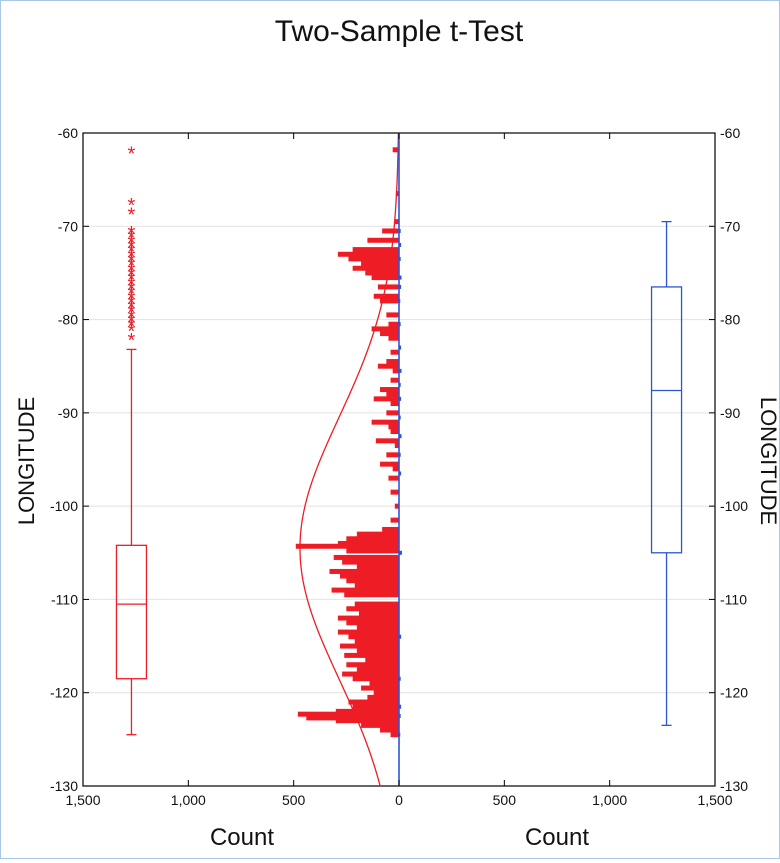 This screenshot has height=863, width=780. Describe the element at coordinates (242, 837) in the screenshot. I see `x-axis-label-left: Count` at that location.